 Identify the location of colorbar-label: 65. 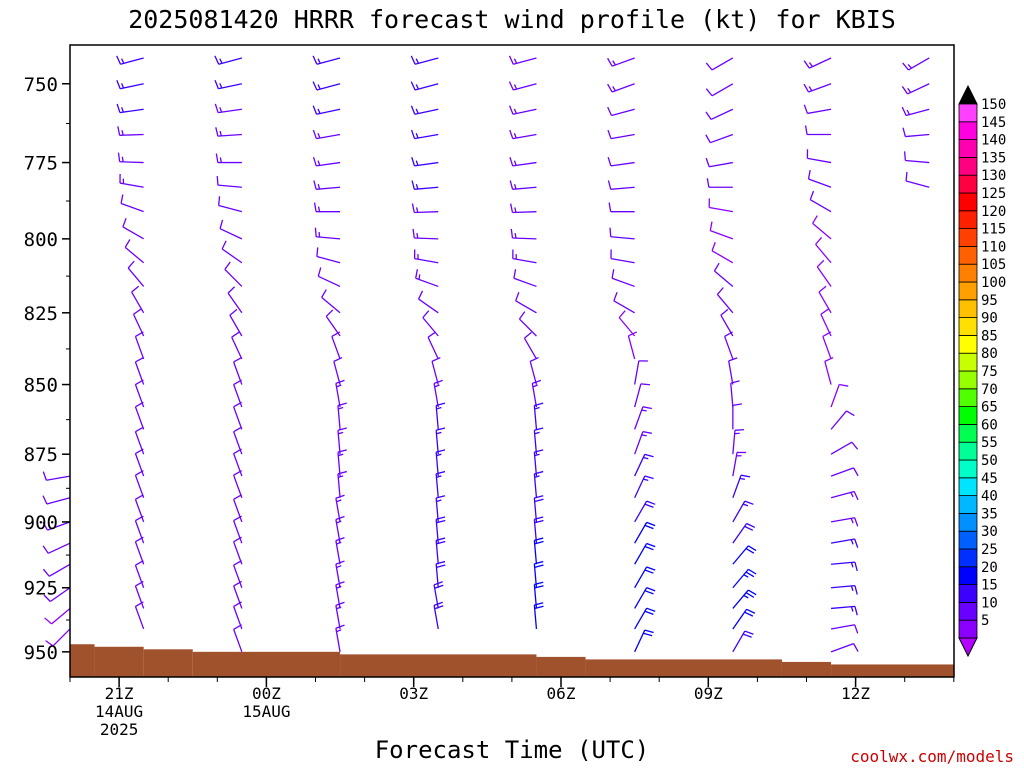
(989, 408).